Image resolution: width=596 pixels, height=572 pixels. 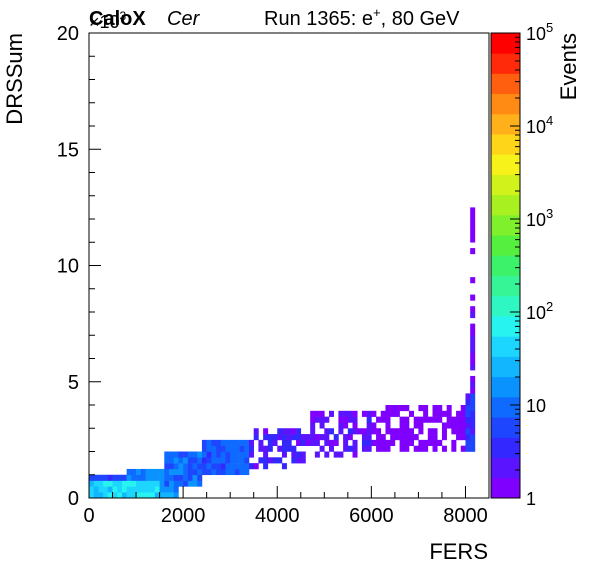 What do you see at coordinates (68, 34) in the screenshot?
I see `y-tick-label: 20` at bounding box center [68, 34].